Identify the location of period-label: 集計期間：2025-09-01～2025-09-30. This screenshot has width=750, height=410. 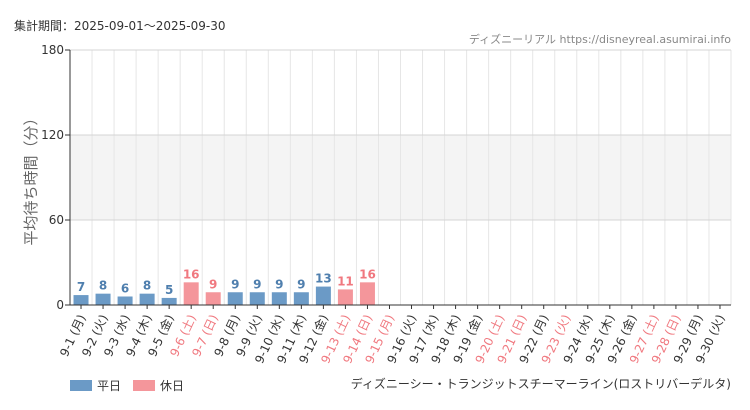
(119, 25).